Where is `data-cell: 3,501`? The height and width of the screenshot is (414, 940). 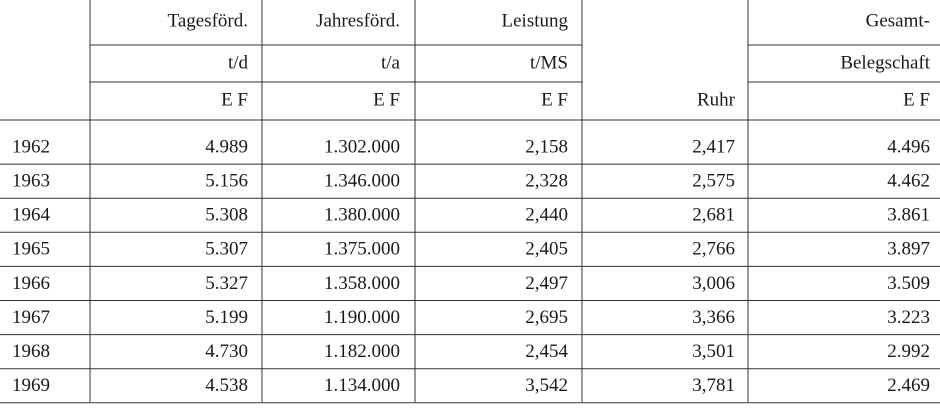
data-cell: 3,501 is located at coordinates (713, 351).